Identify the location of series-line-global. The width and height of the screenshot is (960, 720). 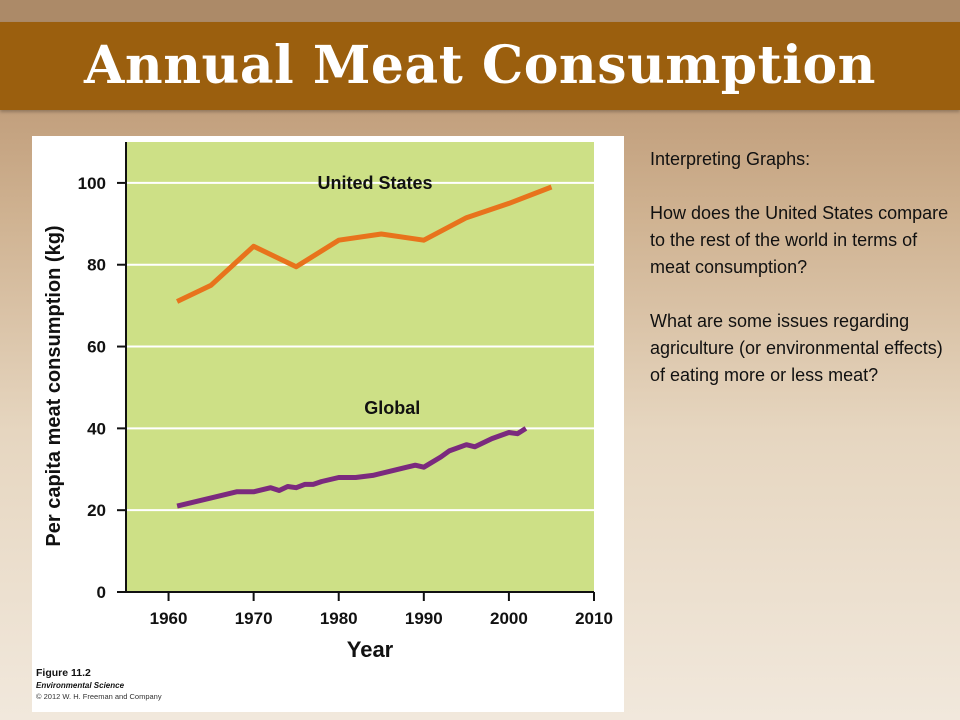
(352, 467).